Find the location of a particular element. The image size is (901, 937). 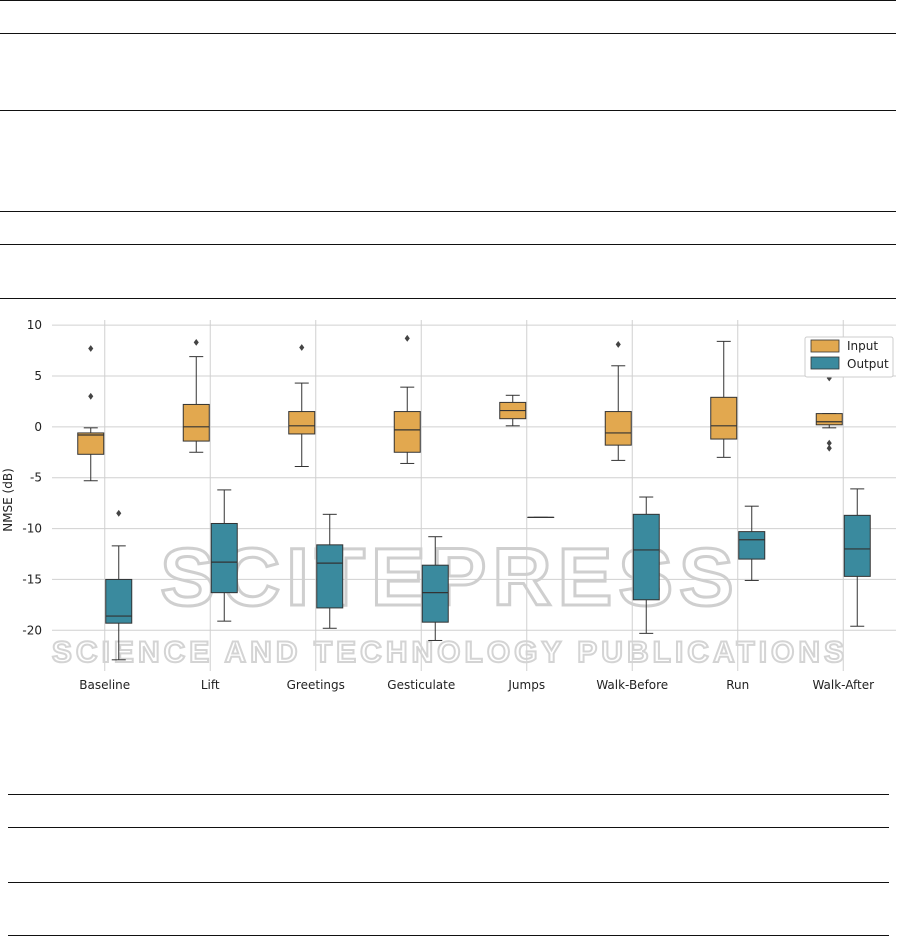

x-tick-label: Baseline is located at coordinates (104, 685).